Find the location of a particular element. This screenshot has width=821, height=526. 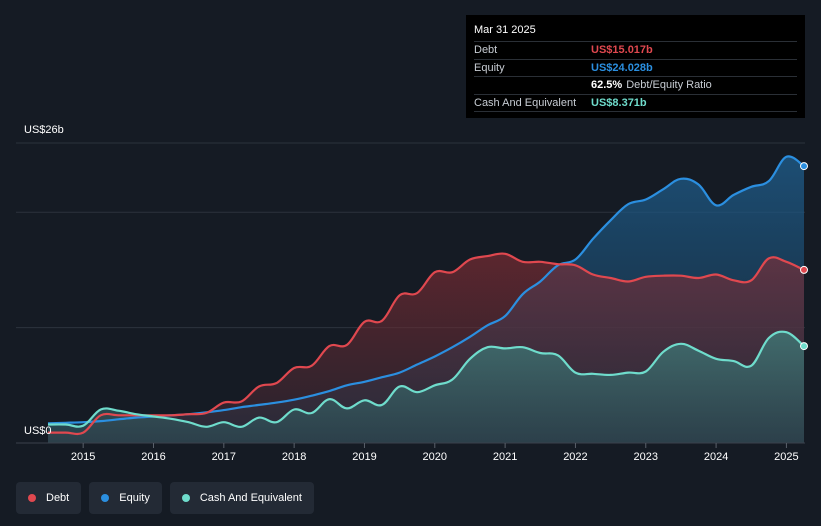

end-markers is located at coordinates (804, 256).